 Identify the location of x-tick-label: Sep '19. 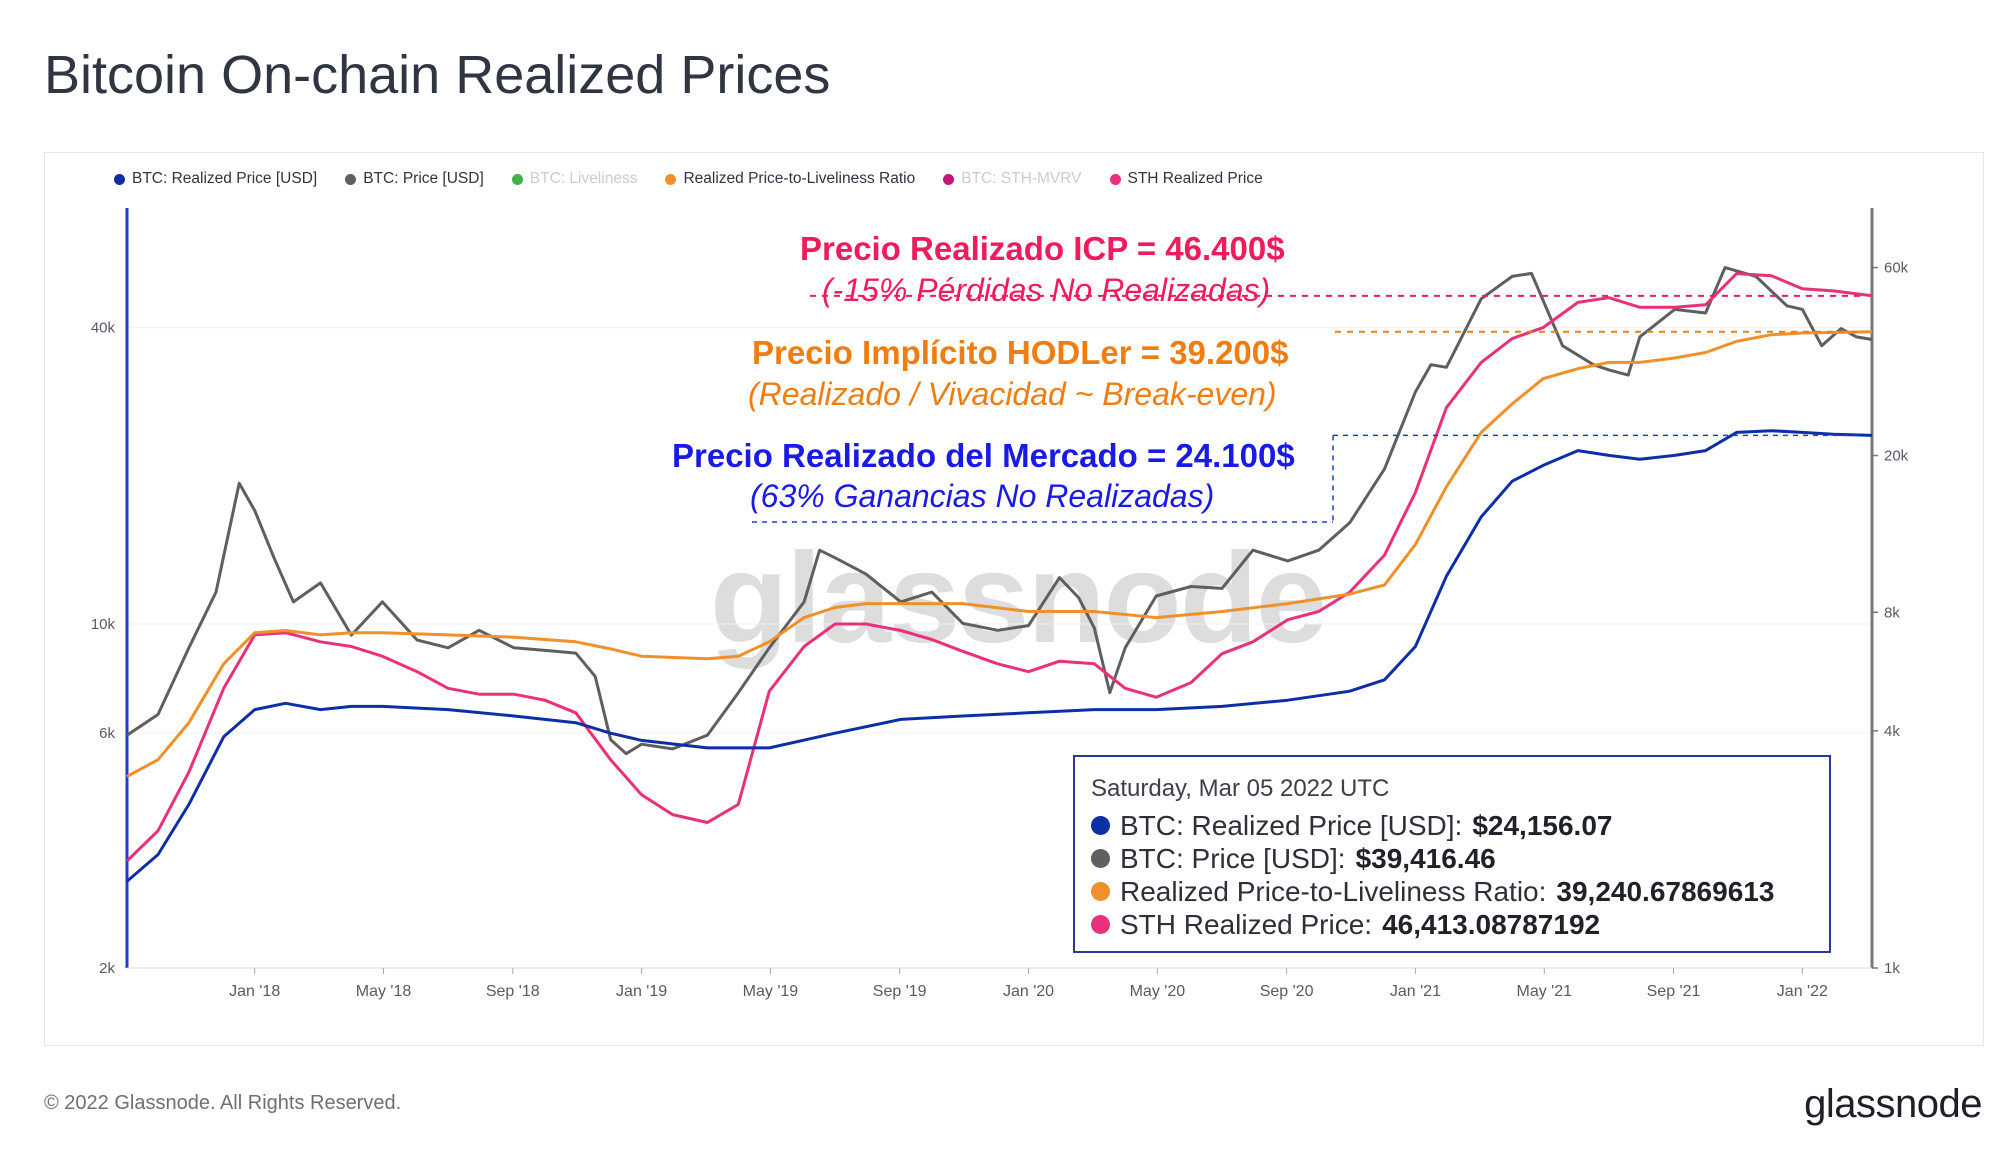
(900, 991).